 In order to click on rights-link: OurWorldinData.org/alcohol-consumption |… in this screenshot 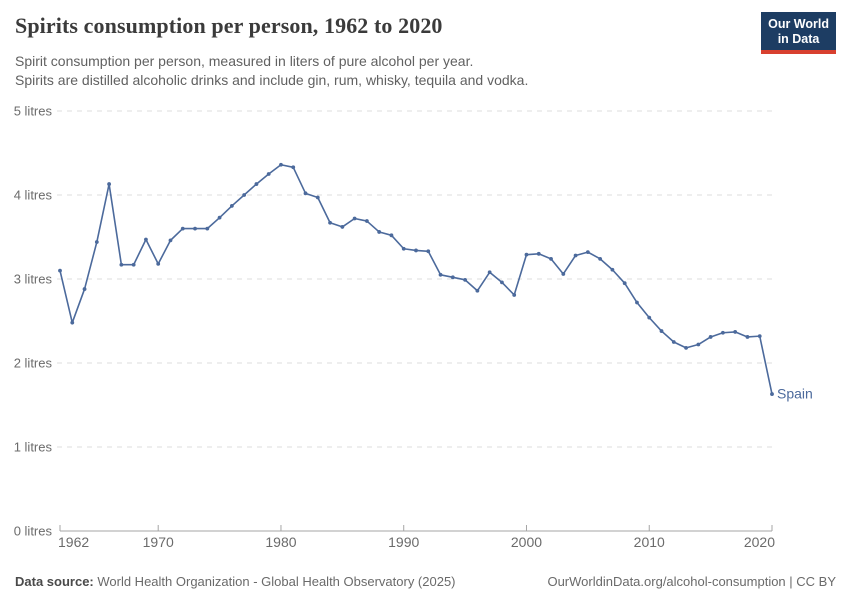, I will do `click(691, 581)`.